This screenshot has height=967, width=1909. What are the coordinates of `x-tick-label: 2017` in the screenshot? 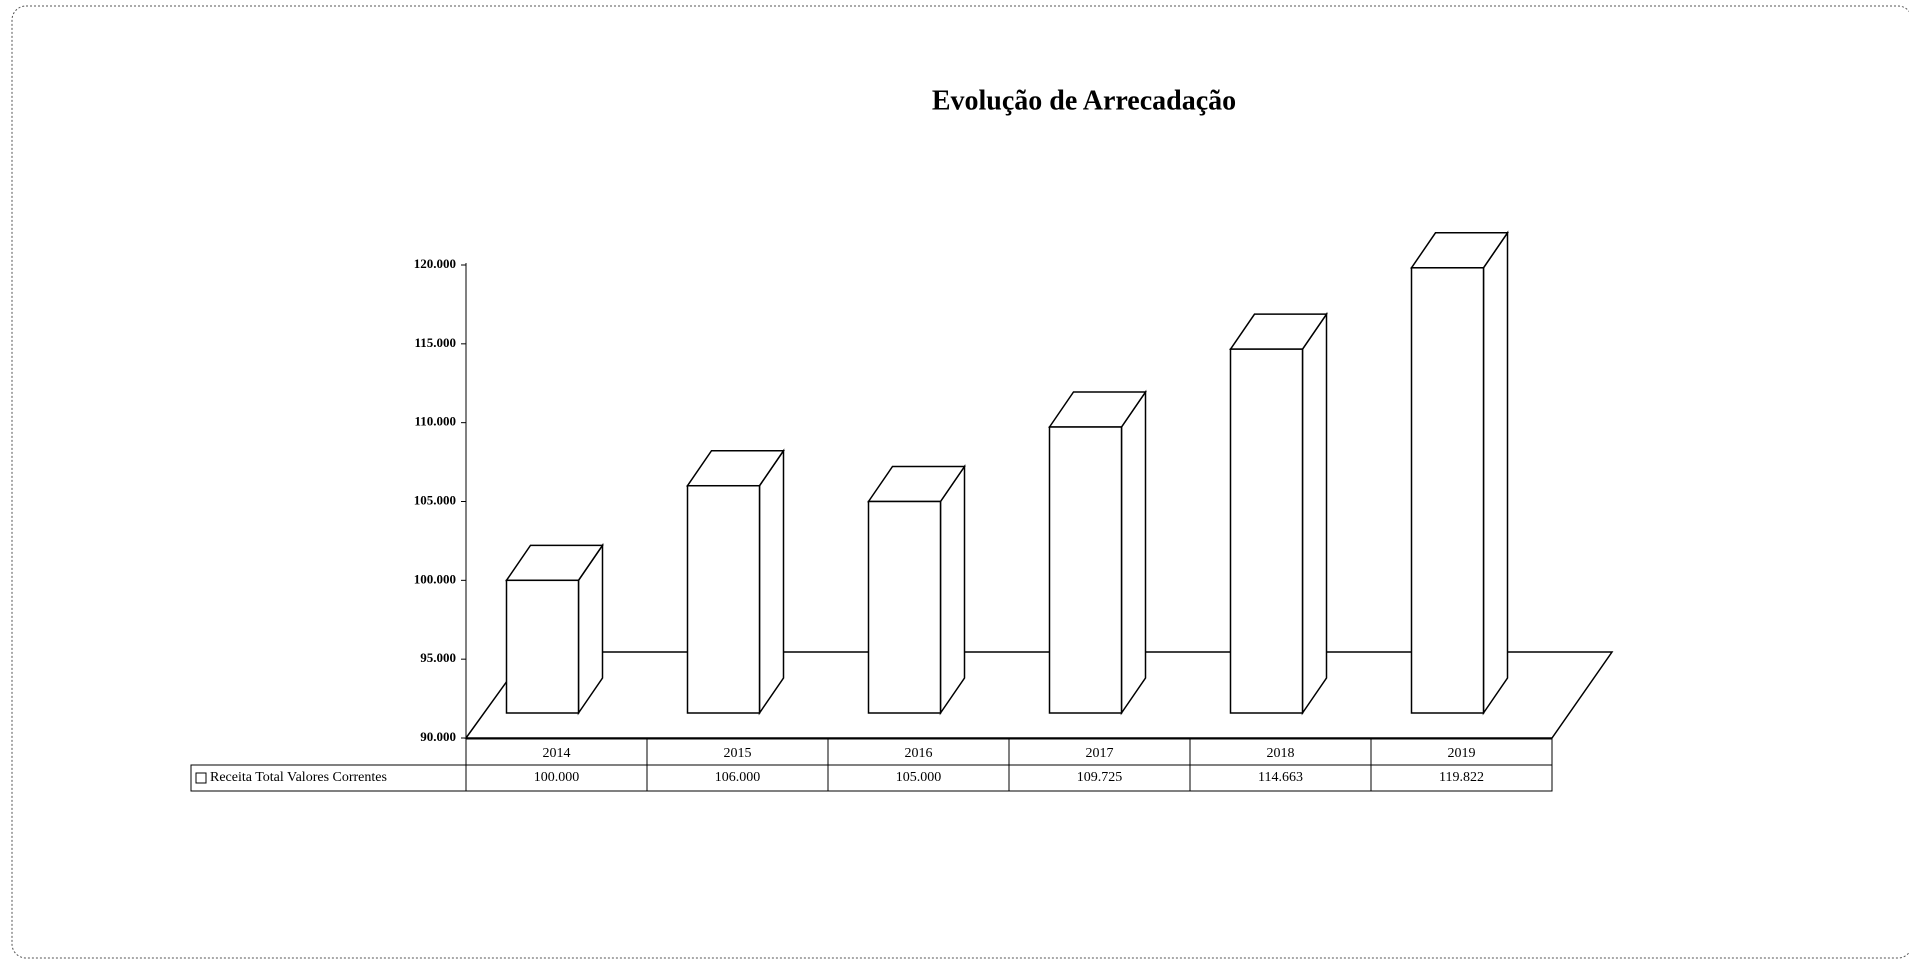 It's located at (1100, 753).